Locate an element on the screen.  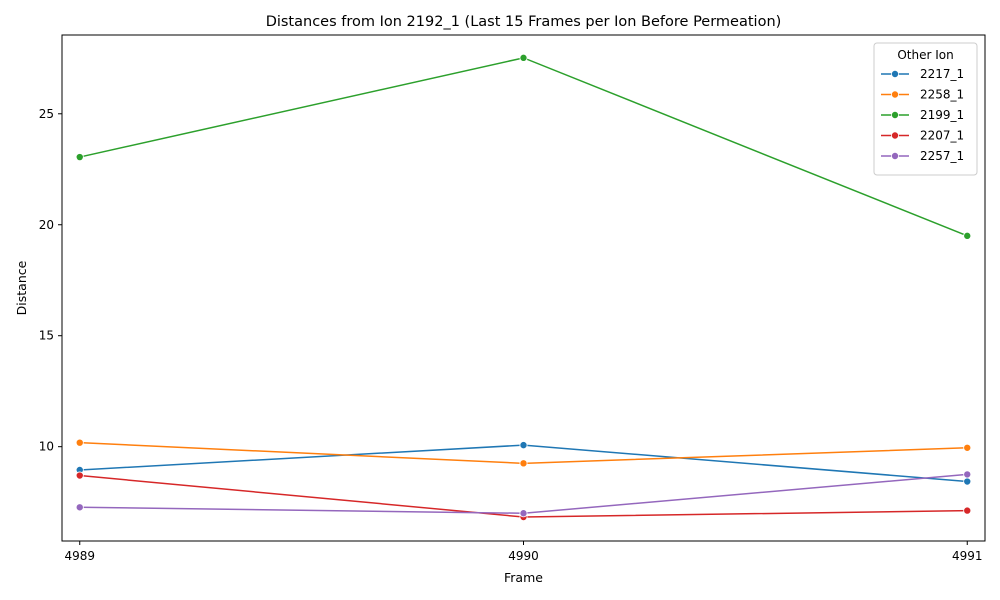
legend-frame is located at coordinates (925, 109).